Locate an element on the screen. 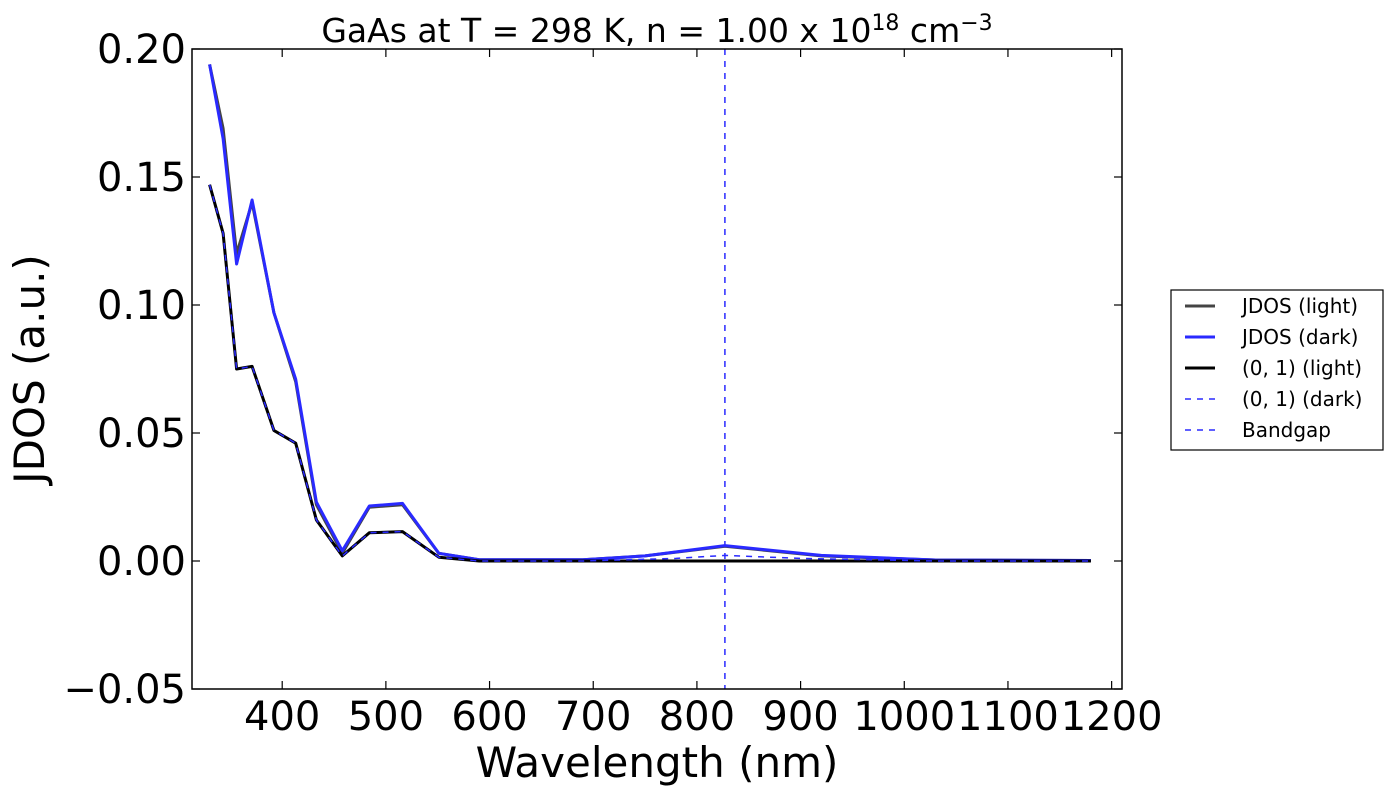 The width and height of the screenshot is (1394, 799). x-tick-label: 600 is located at coordinates (489, 717).